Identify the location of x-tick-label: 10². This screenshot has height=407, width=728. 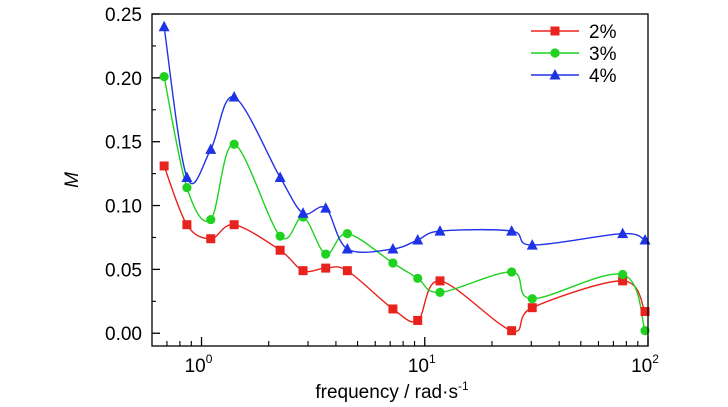
(645, 364).